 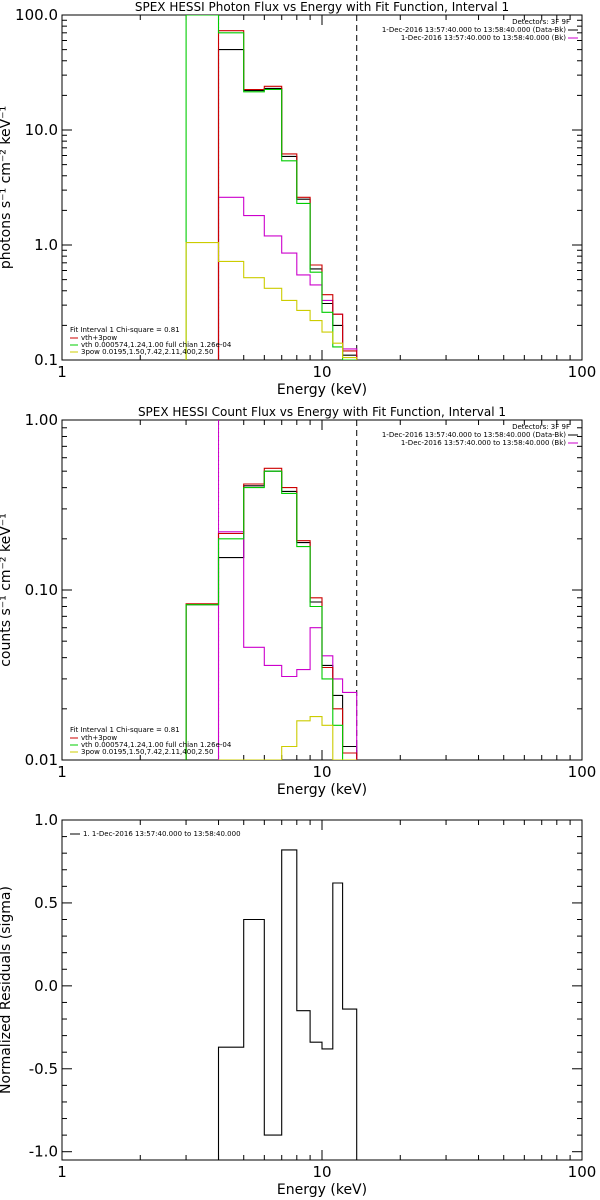 What do you see at coordinates (46, 986) in the screenshot?
I see `y-tick-label: 0.0` at bounding box center [46, 986].